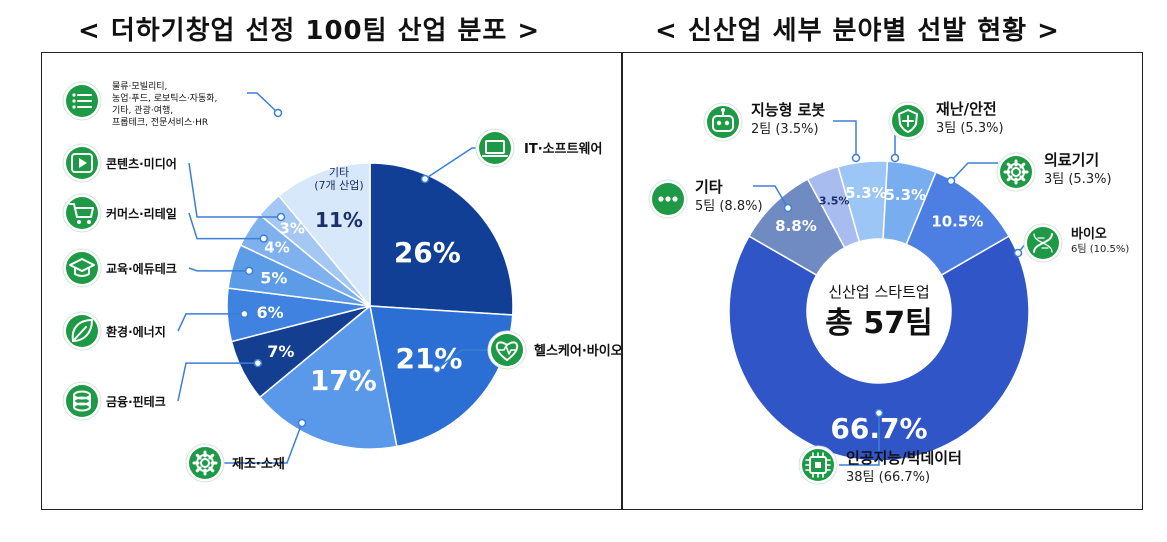 The width and height of the screenshot is (1167, 542). What do you see at coordinates (709, 187) in the screenshot?
I see `label-기타: 기타` at bounding box center [709, 187].